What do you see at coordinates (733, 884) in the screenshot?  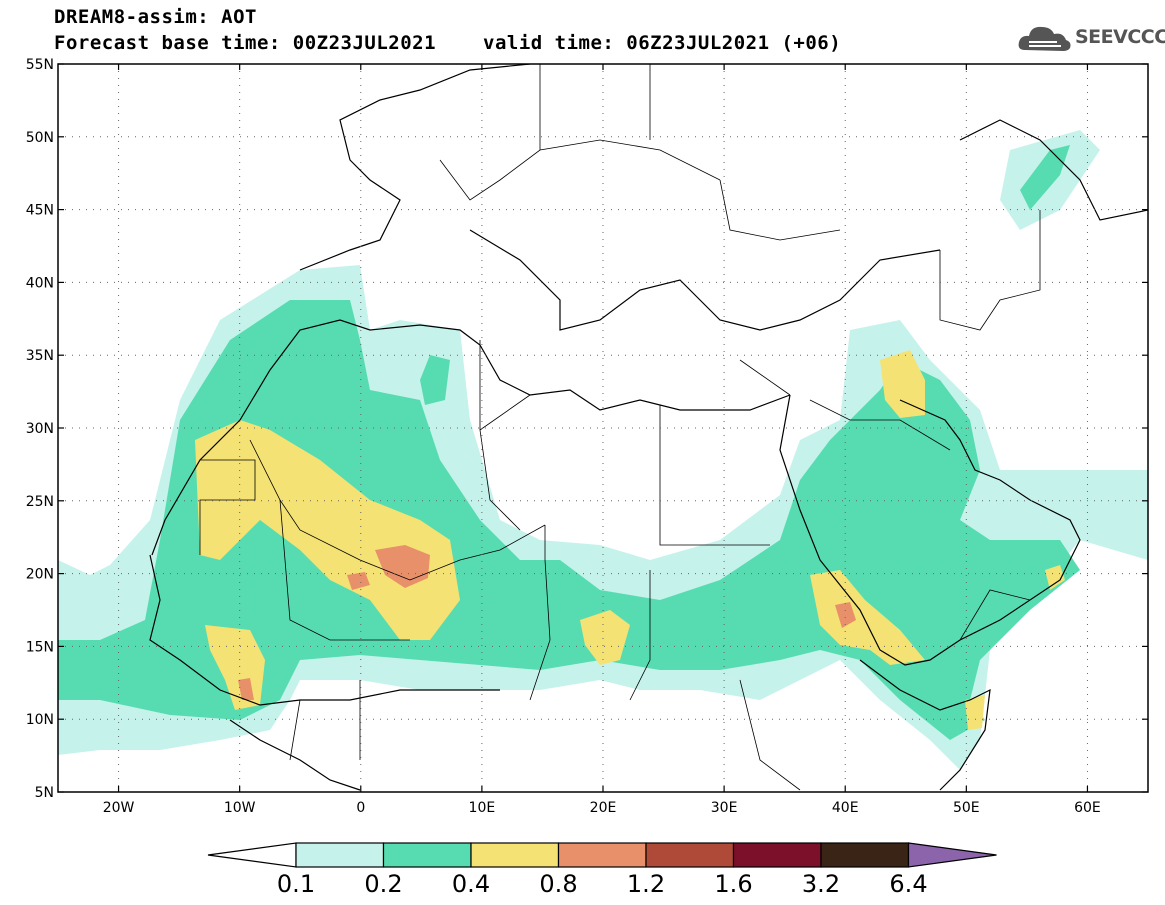 I see `colorbar-label: 1.6` at bounding box center [733, 884].